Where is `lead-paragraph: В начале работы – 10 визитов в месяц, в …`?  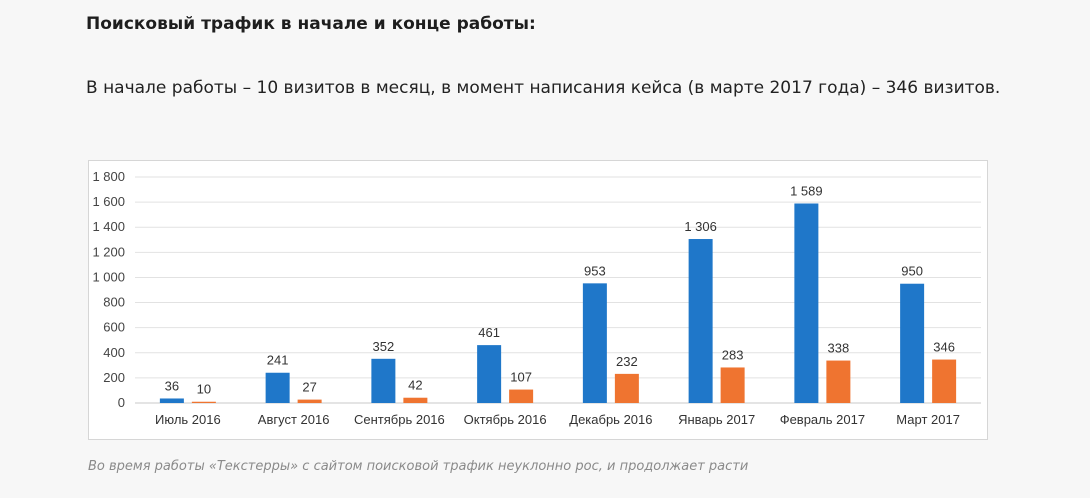
lead-paragraph: В начале работы – 10 визитов в месяц, в … is located at coordinates (543, 88).